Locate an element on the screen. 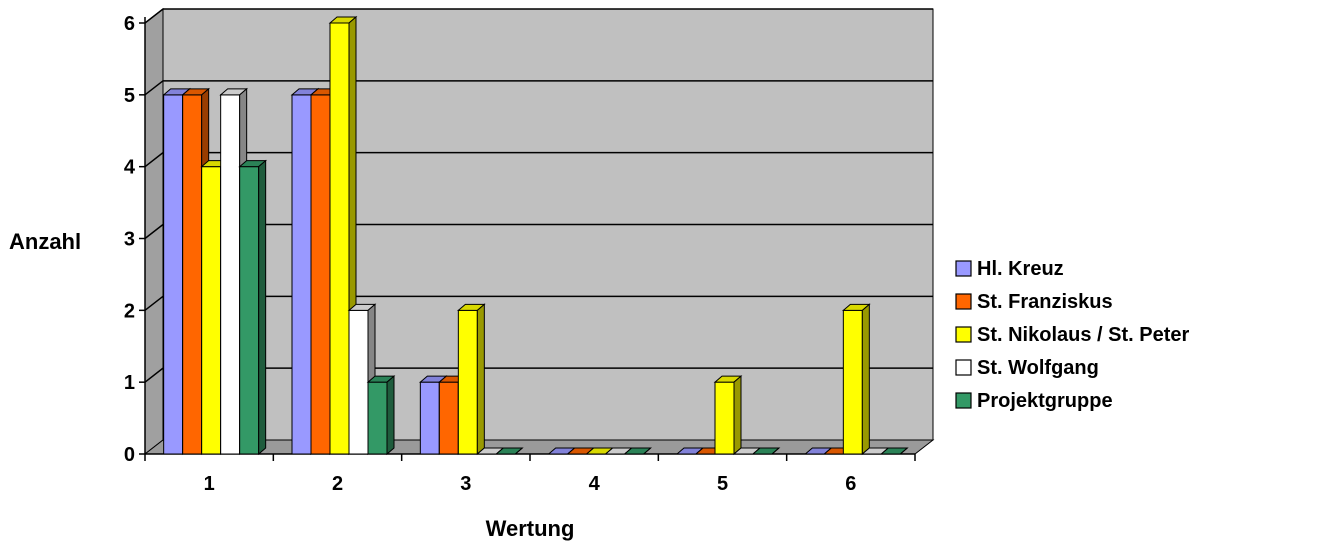 The image size is (1332, 544). x-tick-label: 3 is located at coordinates (465, 484).